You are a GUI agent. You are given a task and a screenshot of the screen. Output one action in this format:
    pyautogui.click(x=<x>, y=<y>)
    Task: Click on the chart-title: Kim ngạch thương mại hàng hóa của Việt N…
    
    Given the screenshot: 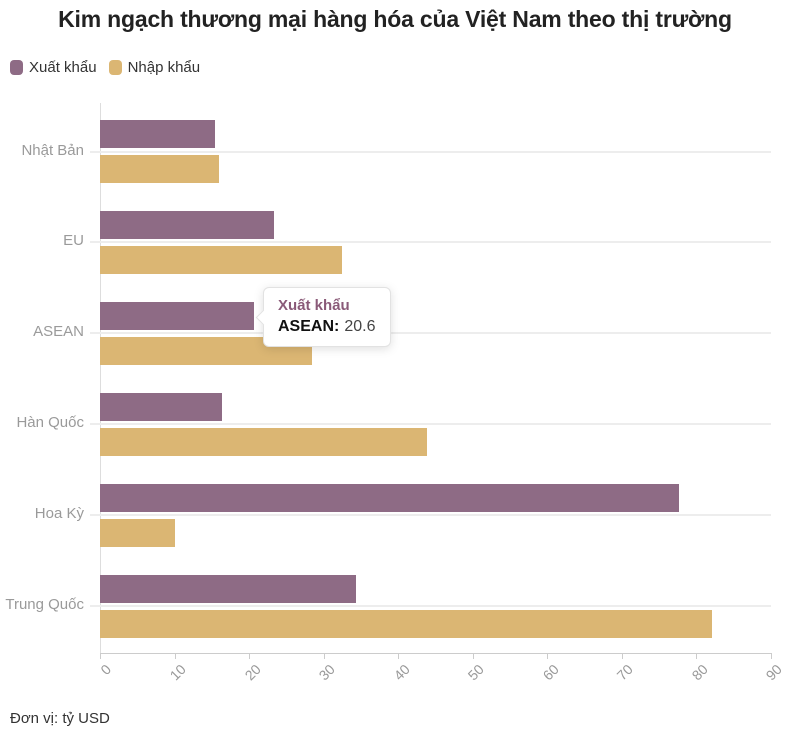 What is the action you would take?
    pyautogui.click(x=395, y=19)
    